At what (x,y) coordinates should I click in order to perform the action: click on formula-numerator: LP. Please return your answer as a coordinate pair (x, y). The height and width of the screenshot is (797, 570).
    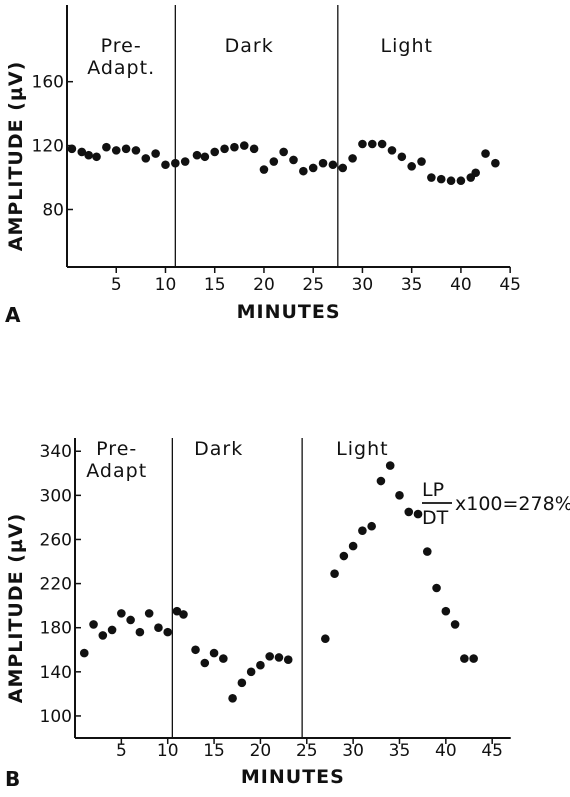
    Looking at the image, I should click on (433, 490).